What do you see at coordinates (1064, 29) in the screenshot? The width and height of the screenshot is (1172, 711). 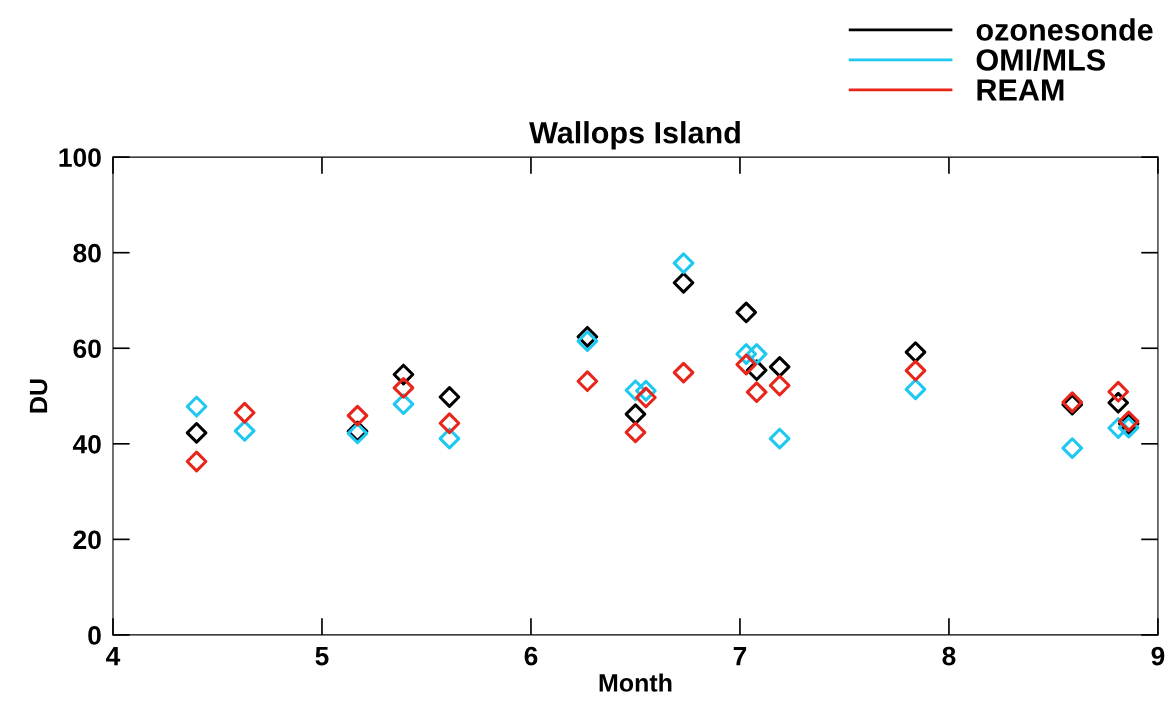 I see `legend-label: ozonesonde` at bounding box center [1064, 29].